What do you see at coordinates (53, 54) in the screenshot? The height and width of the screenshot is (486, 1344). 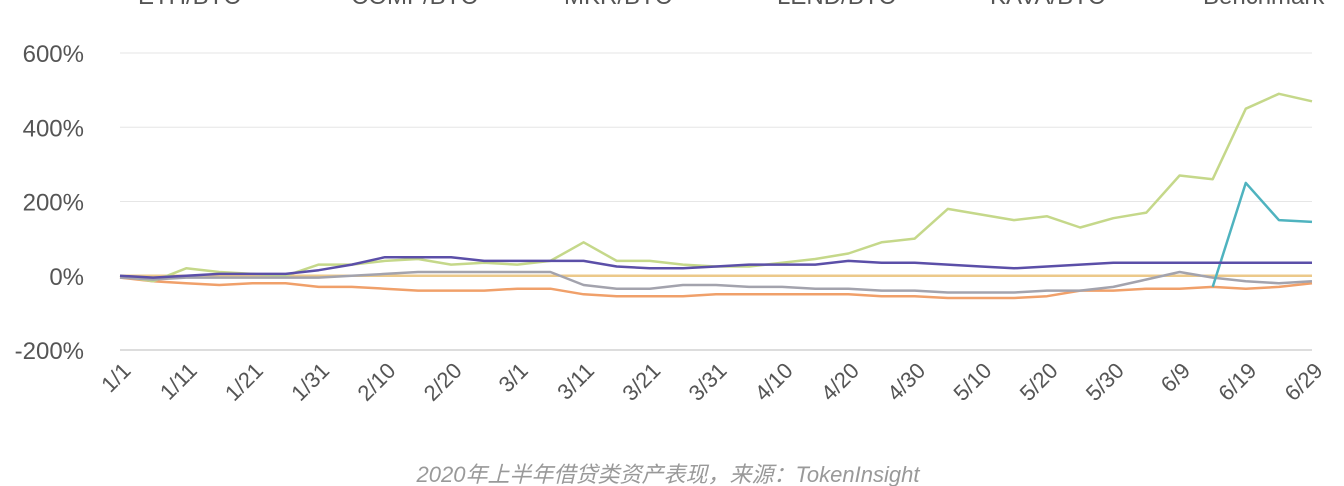 I see `y-tick-label: 600%` at bounding box center [53, 54].